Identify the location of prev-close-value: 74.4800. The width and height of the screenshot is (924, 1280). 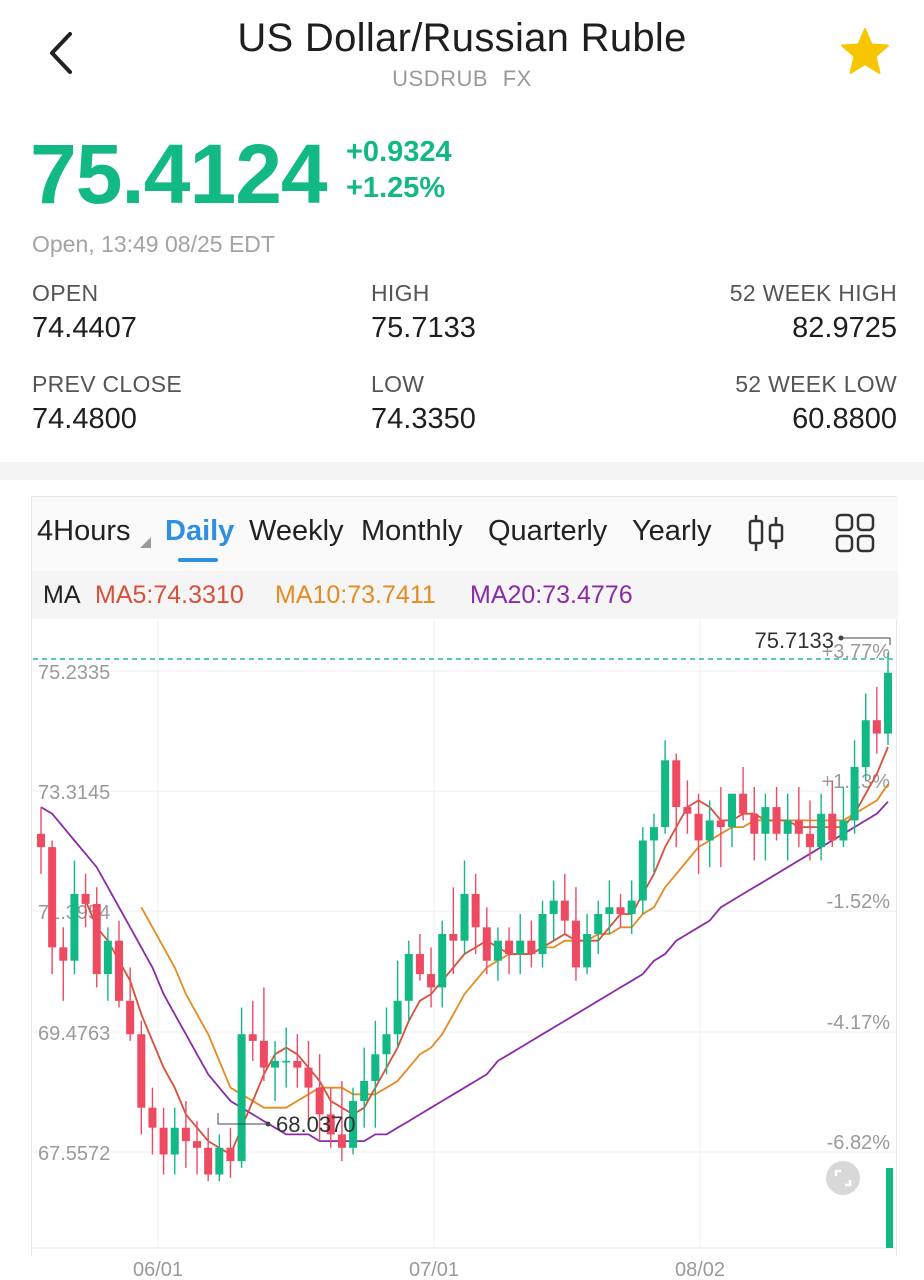
(84, 419).